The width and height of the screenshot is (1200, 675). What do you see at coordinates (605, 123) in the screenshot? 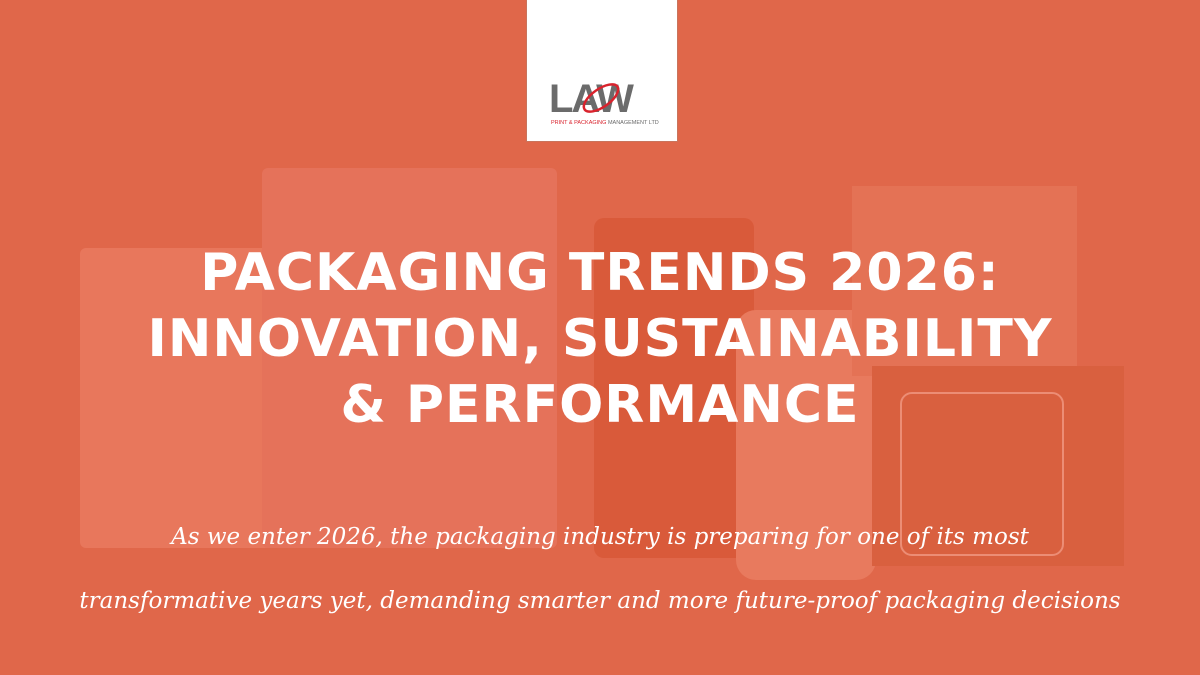
I see `svg-text:PRINT & PACKAGING MANAGEMENT L: PRINT & PACKAGING MANAGEMENT LTD` at bounding box center [605, 123].